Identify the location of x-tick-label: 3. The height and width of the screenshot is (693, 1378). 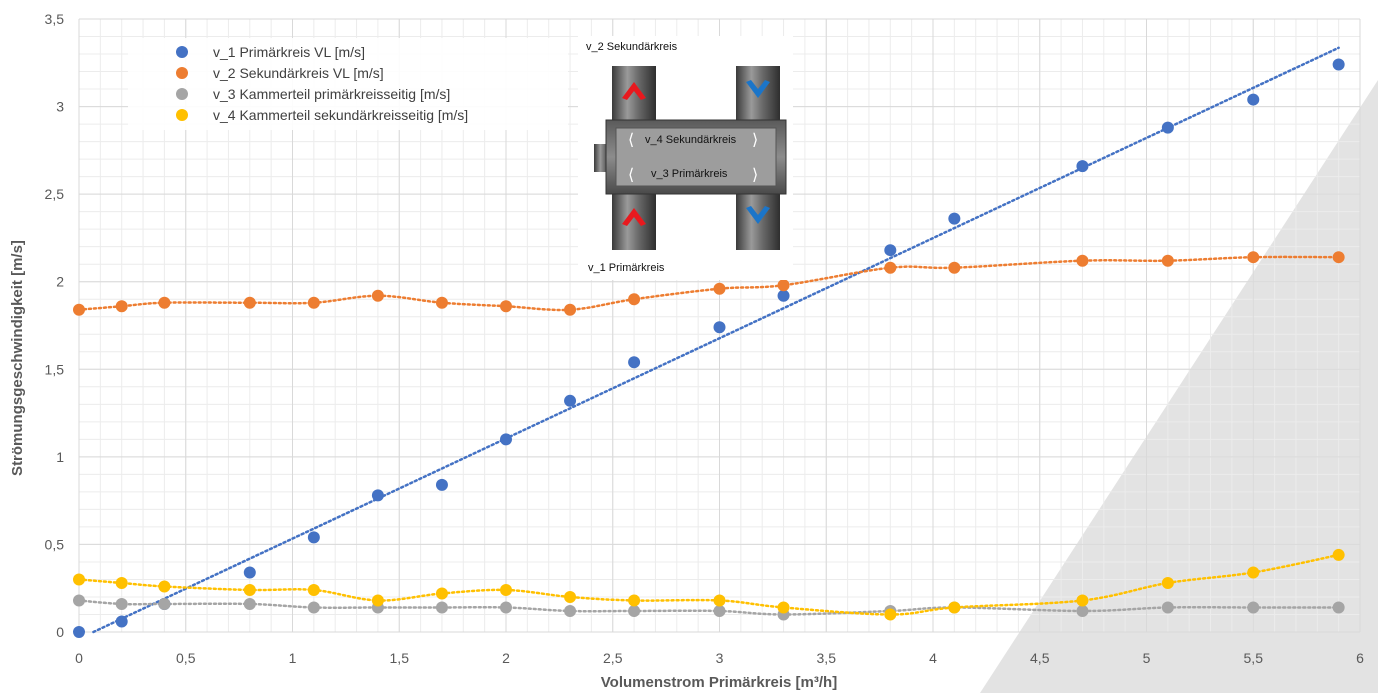
(720, 658).